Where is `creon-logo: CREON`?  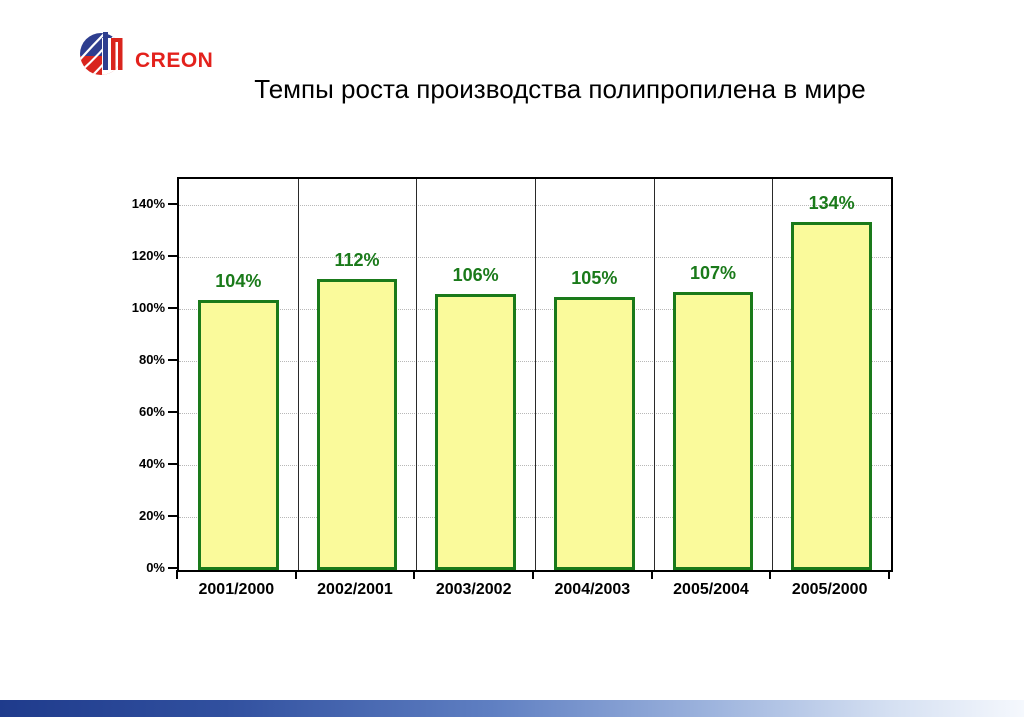 creon-logo: CREON is located at coordinates (145, 53).